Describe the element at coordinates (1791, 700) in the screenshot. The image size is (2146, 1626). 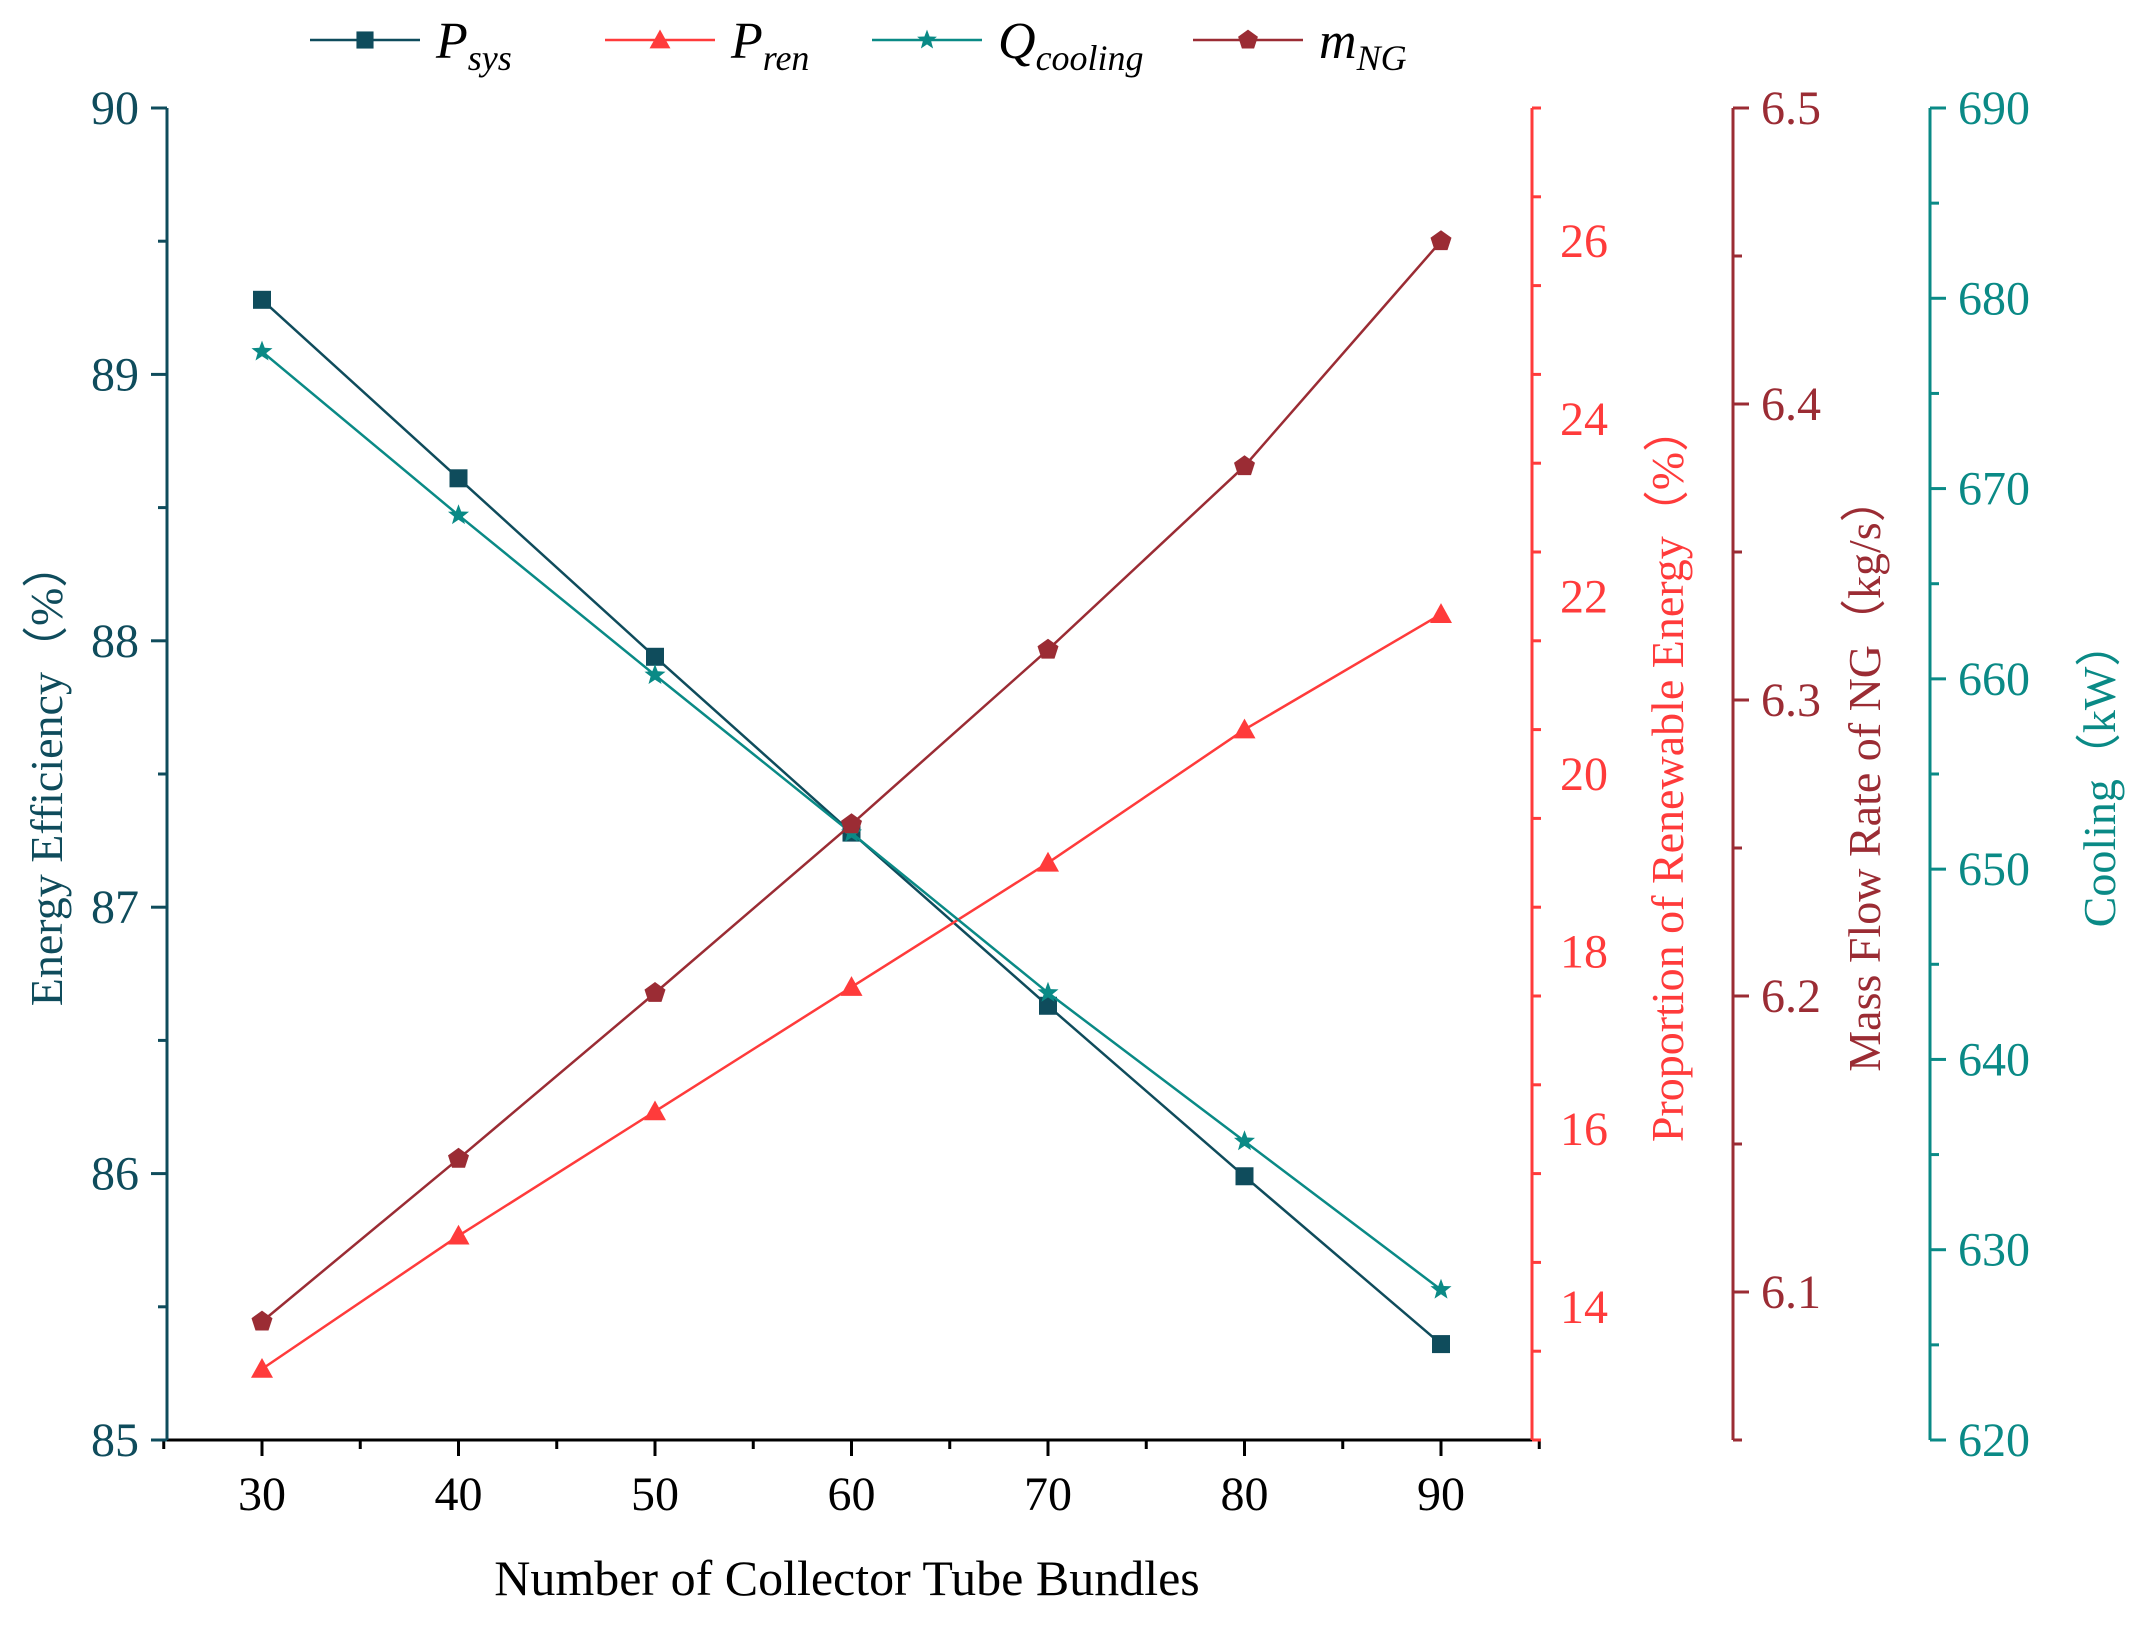
I see `y-tick-label: 6.3` at that location.